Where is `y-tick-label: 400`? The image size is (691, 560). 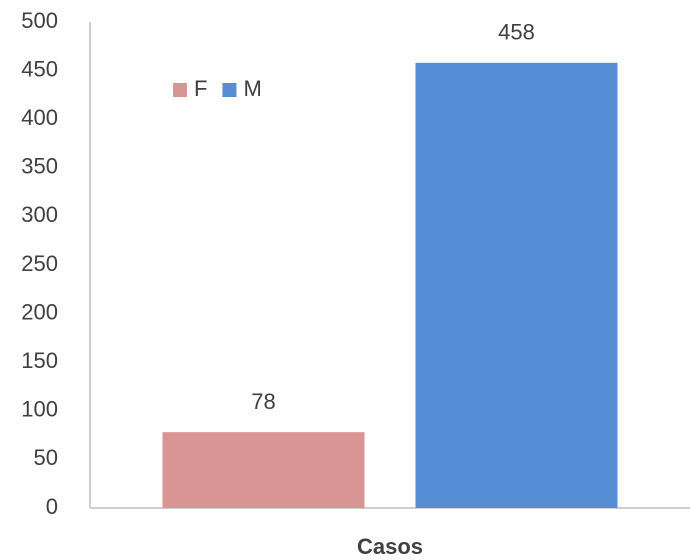
y-tick-label: 400 is located at coordinates (39, 117).